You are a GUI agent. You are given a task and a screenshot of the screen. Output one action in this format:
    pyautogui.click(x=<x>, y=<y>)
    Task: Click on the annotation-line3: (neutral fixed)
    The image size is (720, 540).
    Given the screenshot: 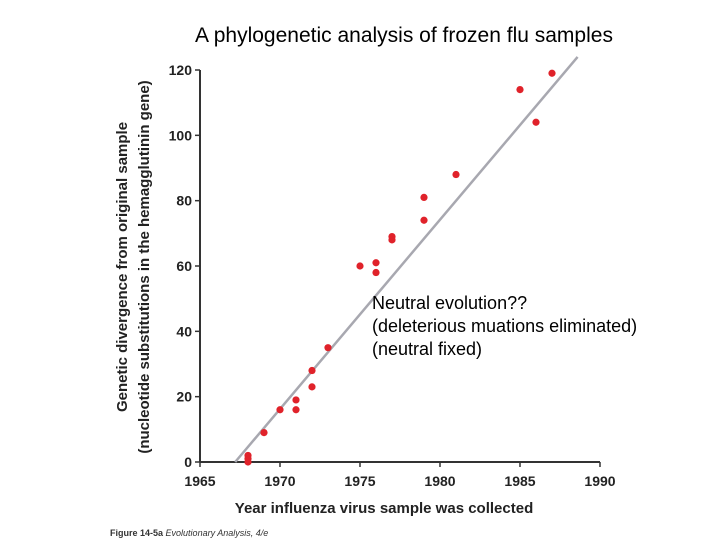 What is the action you would take?
    pyautogui.click(x=427, y=349)
    